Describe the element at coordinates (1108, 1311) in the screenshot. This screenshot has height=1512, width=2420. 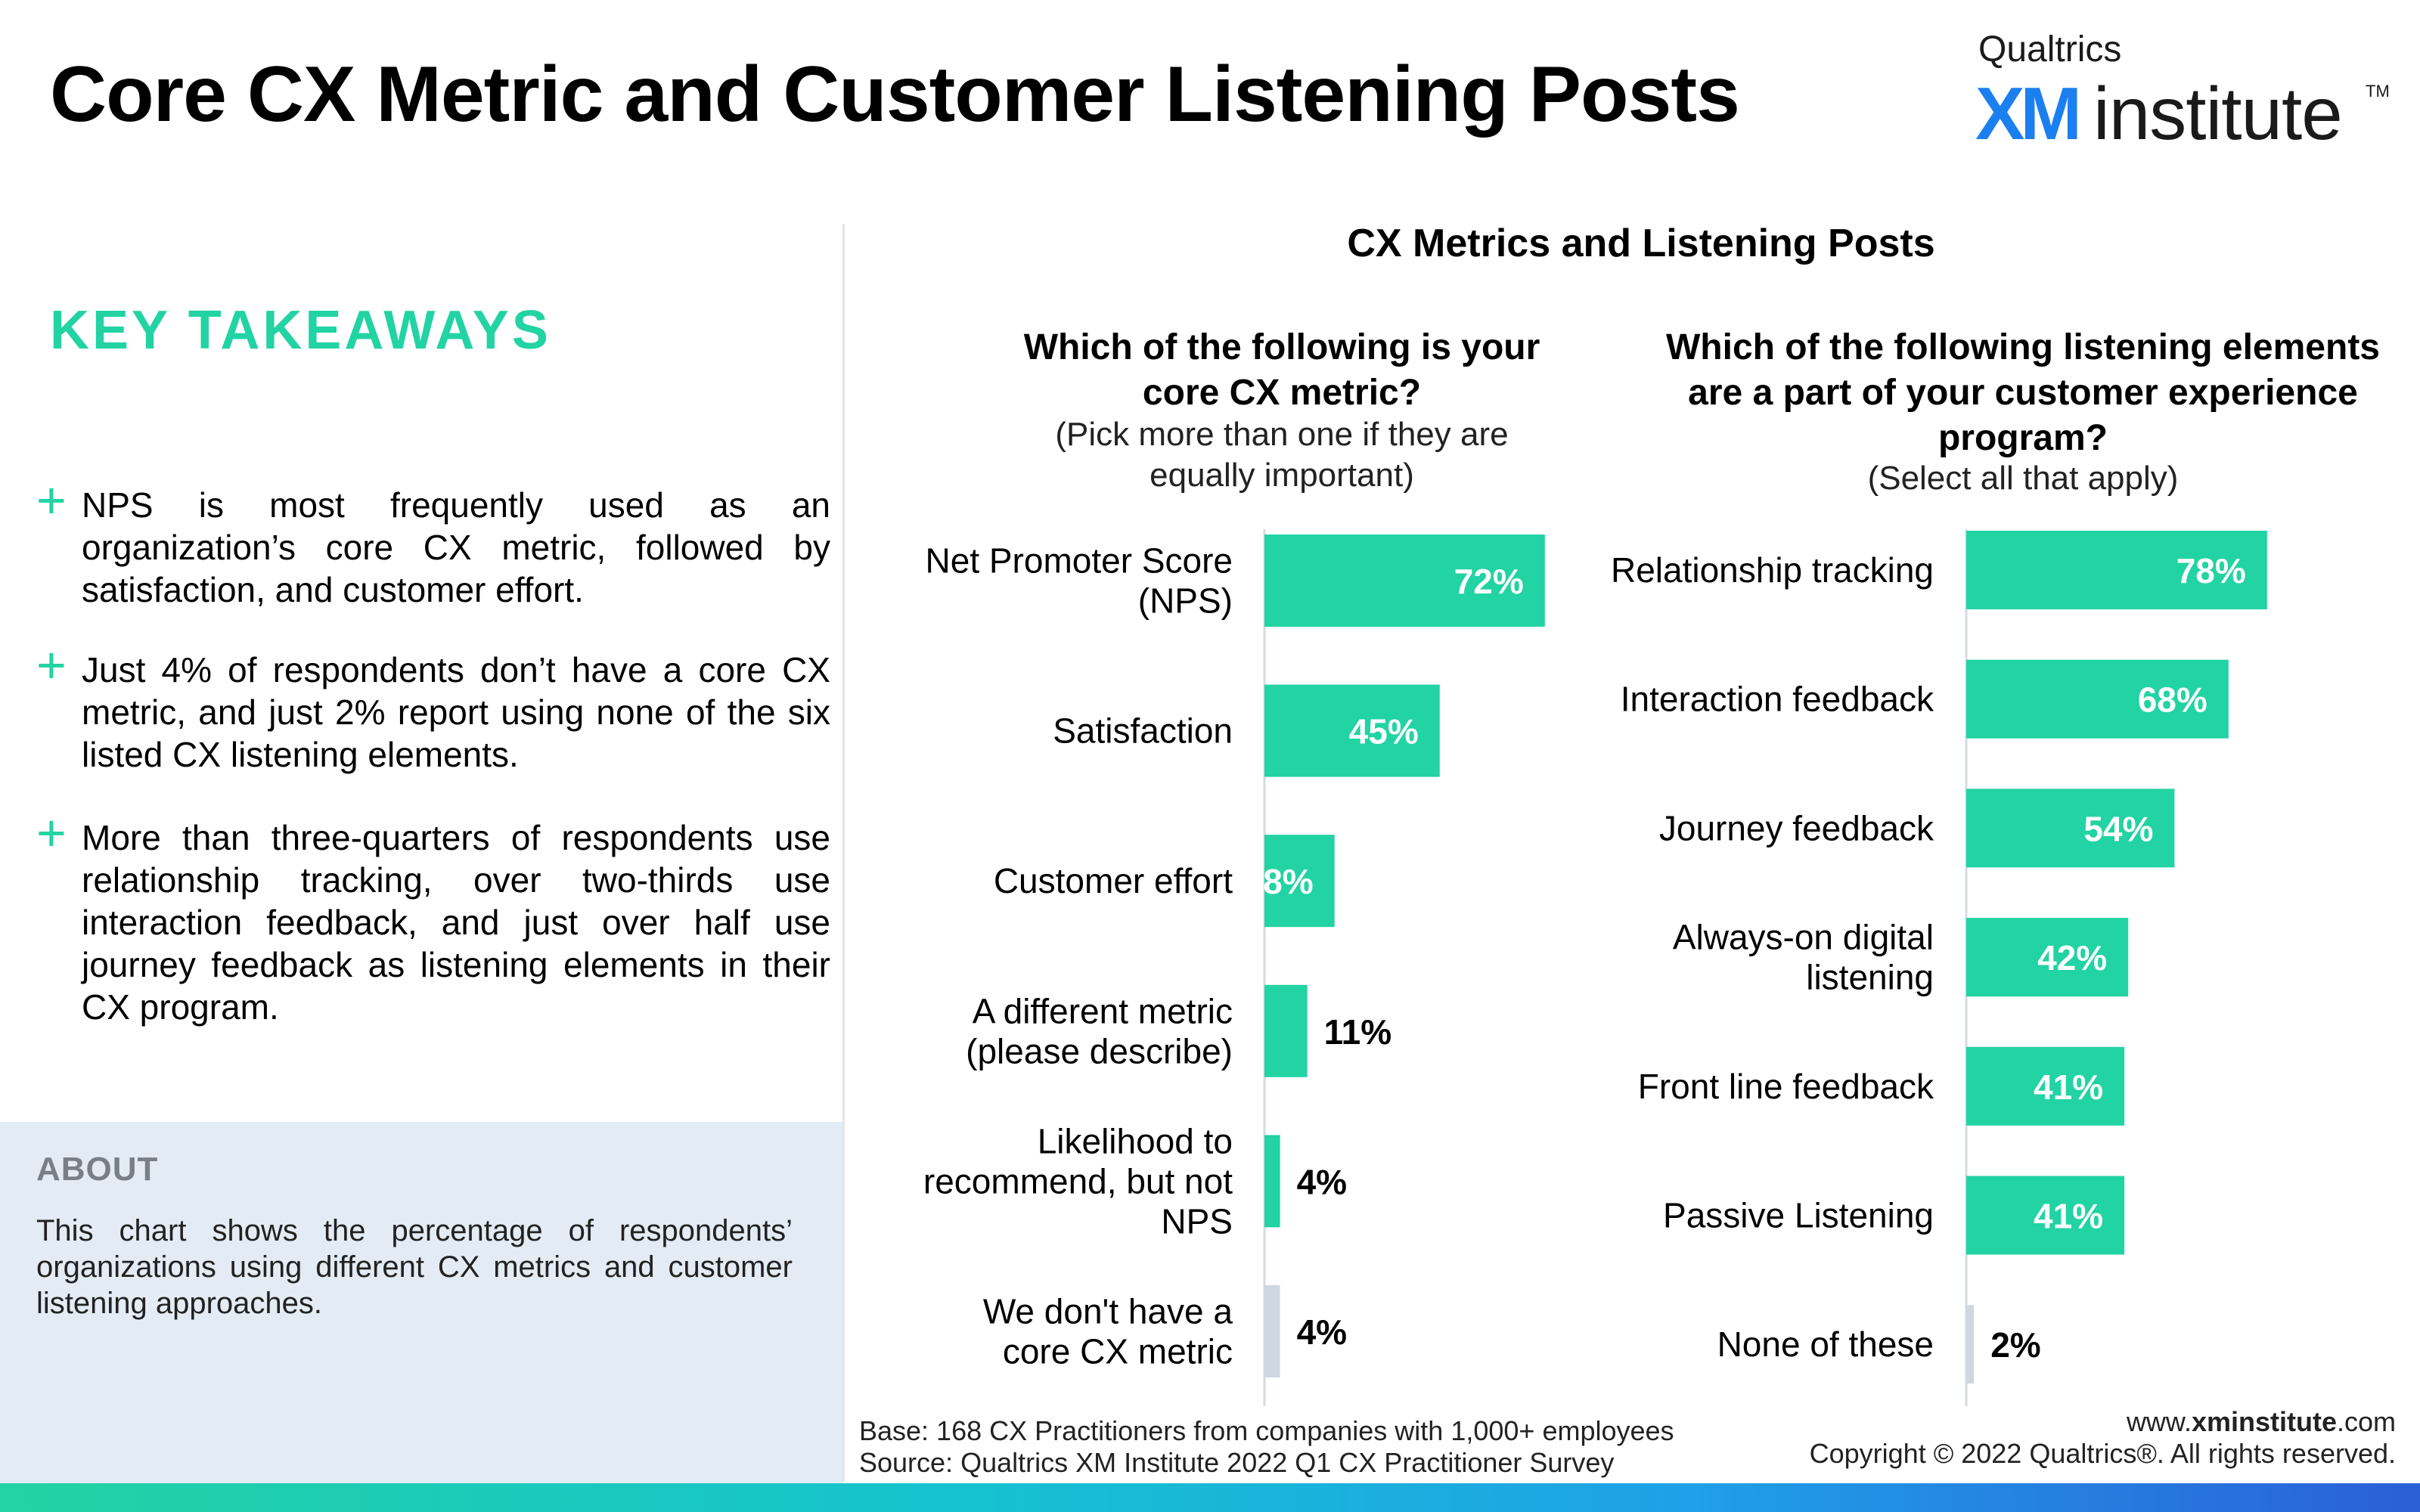
I see `category-label: We don't have a` at that location.